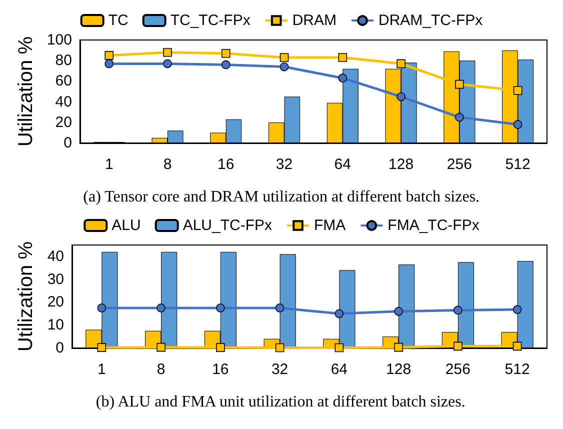  Describe the element at coordinates (118, 20) in the screenshot. I see `legend-label: TC` at that location.